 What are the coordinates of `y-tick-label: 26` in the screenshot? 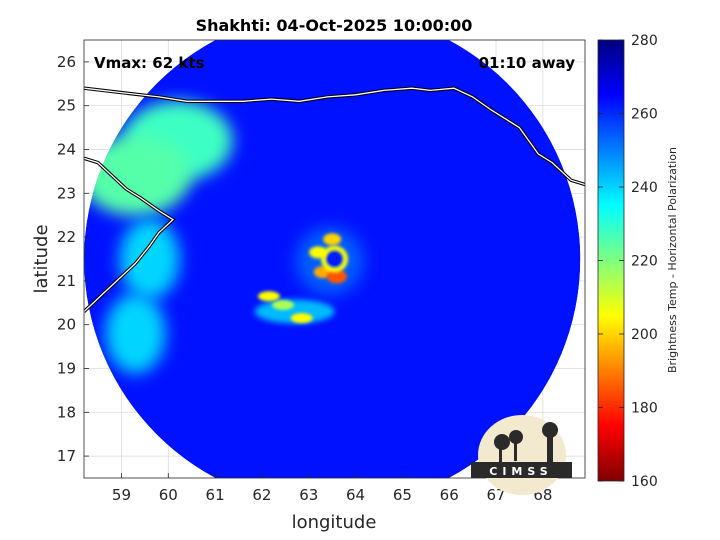 It's located at (66, 62).